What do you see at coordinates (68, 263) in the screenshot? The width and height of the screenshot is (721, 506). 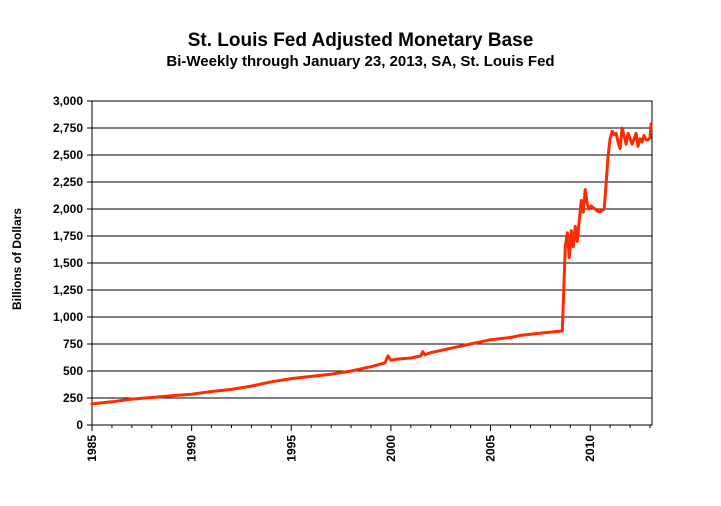 I see `y-tick-label: 1,500` at bounding box center [68, 263].